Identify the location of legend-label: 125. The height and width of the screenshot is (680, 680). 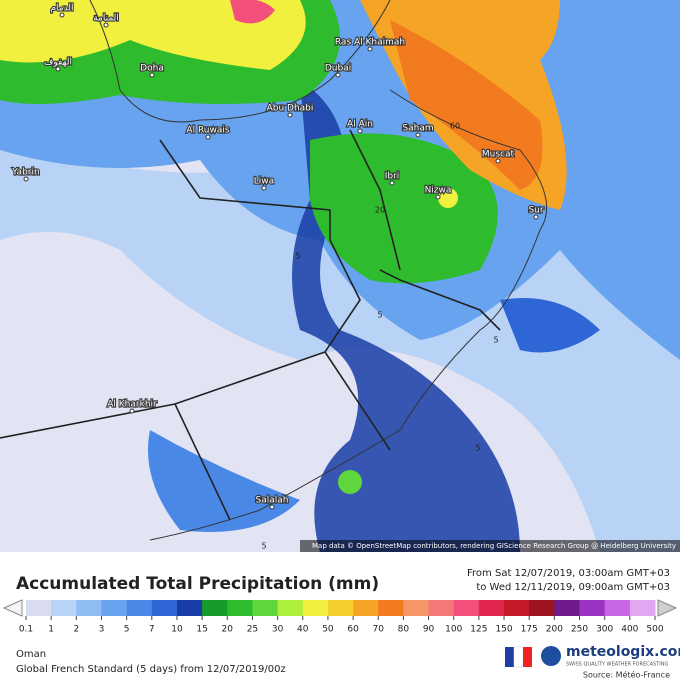
(478, 630).